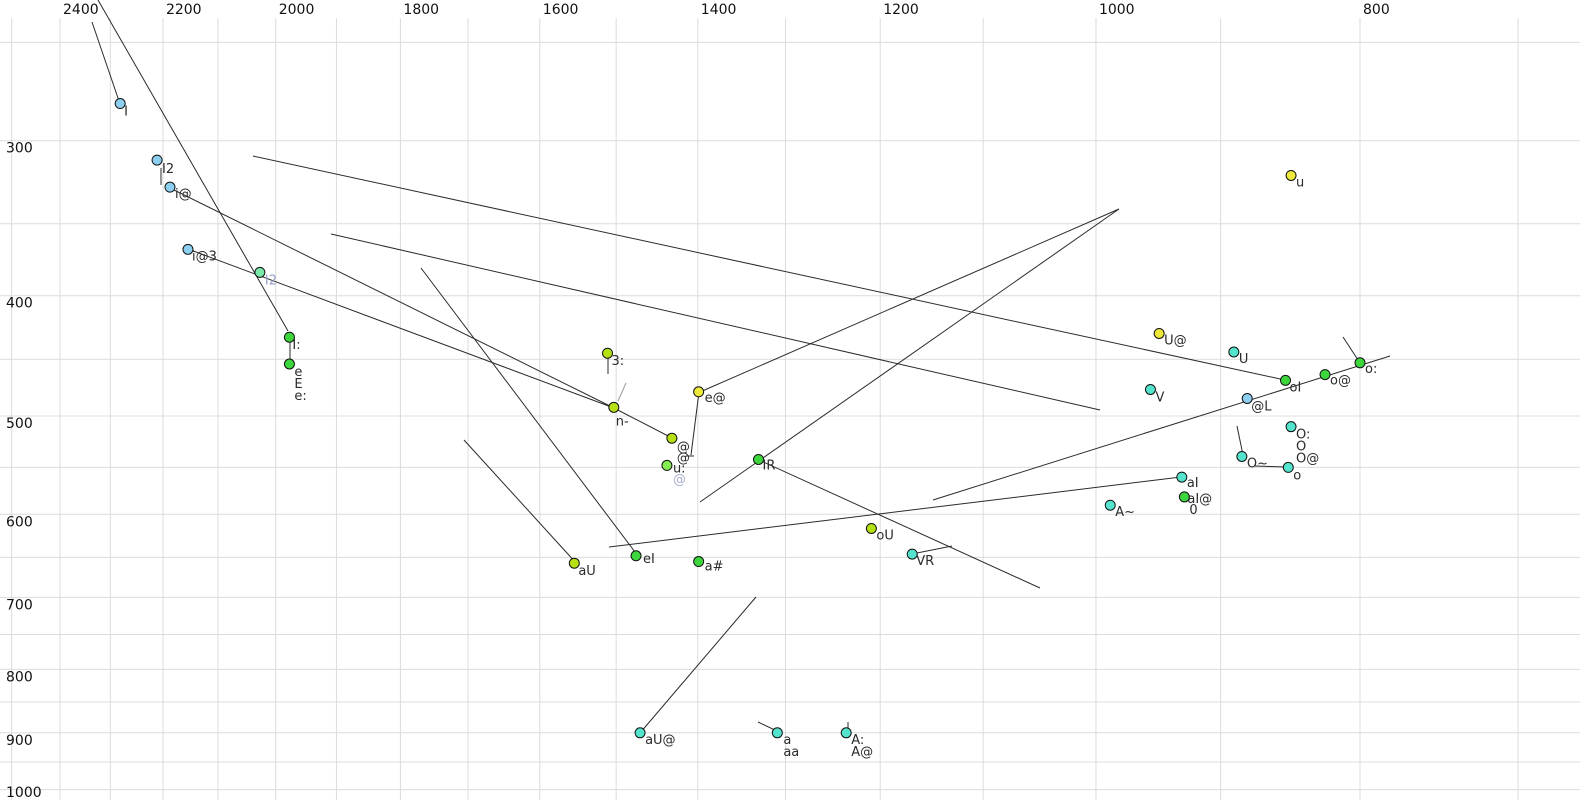 This screenshot has width=1580, height=800. What do you see at coordinates (699, 392) in the screenshot?
I see `data-point-e@` at bounding box center [699, 392].